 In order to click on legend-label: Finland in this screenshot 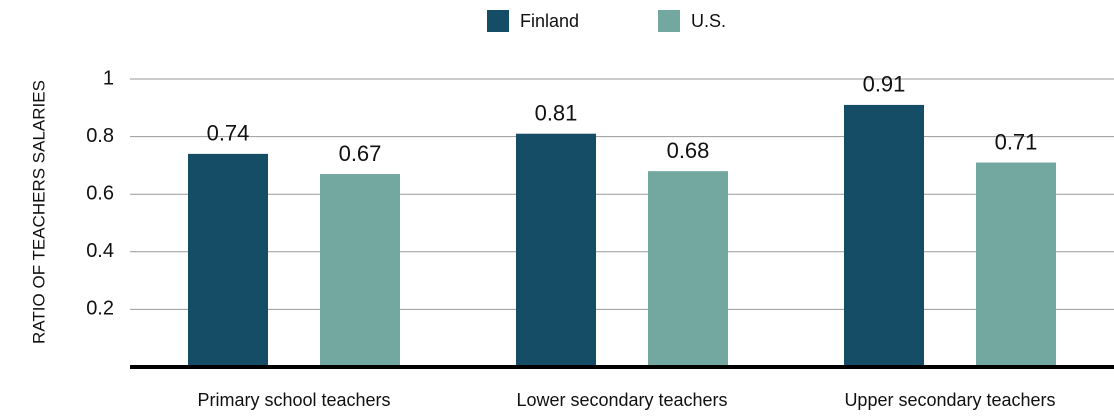, I will do `click(549, 21)`.